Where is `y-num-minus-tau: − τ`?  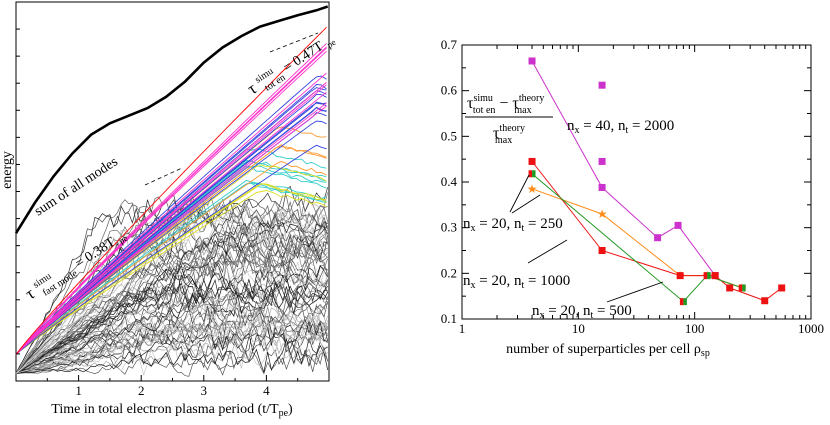 y-num-minus-tau: − τ is located at coordinates (507, 103).